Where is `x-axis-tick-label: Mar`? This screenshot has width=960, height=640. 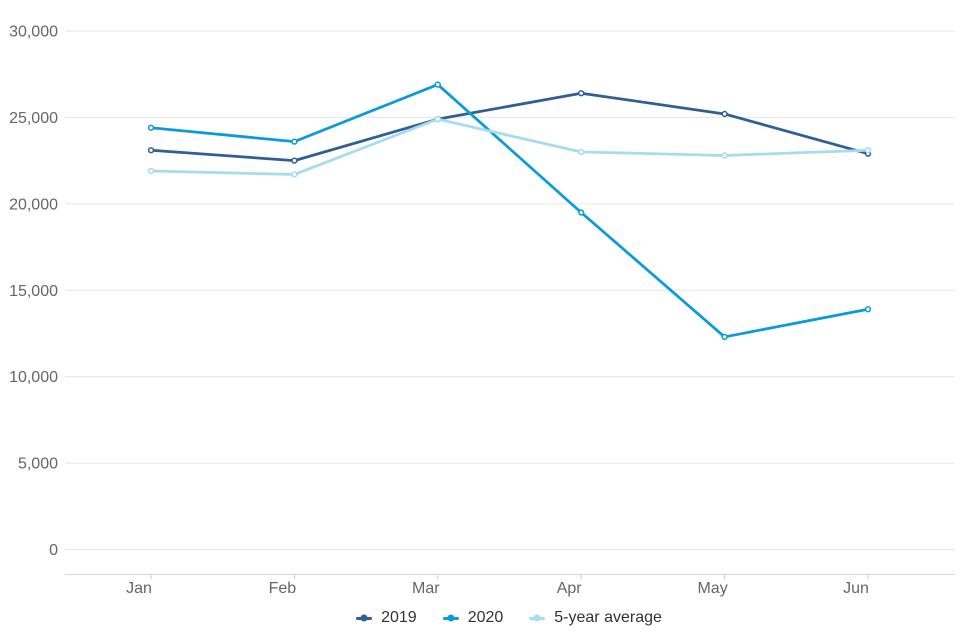
x-axis-tick-label: Mar is located at coordinates (426, 588).